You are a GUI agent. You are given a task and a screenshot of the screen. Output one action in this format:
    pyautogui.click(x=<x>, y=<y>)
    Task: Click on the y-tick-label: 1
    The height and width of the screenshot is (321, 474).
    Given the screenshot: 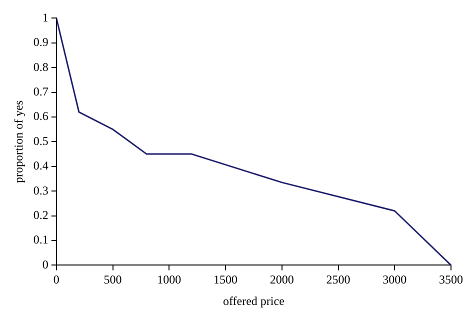 What is the action you would take?
    pyautogui.click(x=45, y=17)
    